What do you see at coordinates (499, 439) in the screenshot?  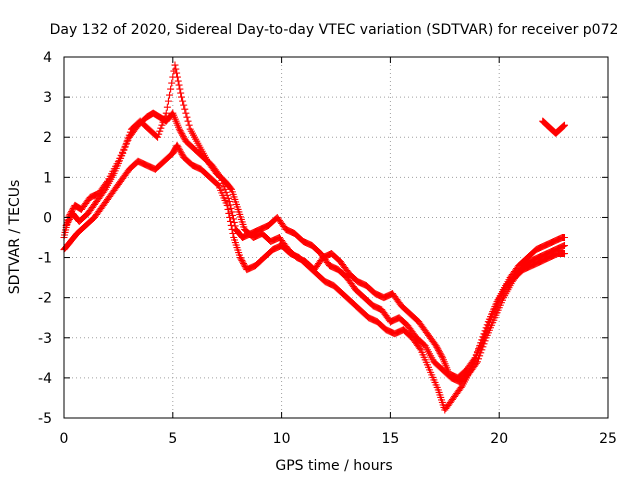 I see `x-tick-label: 20` at bounding box center [499, 439].